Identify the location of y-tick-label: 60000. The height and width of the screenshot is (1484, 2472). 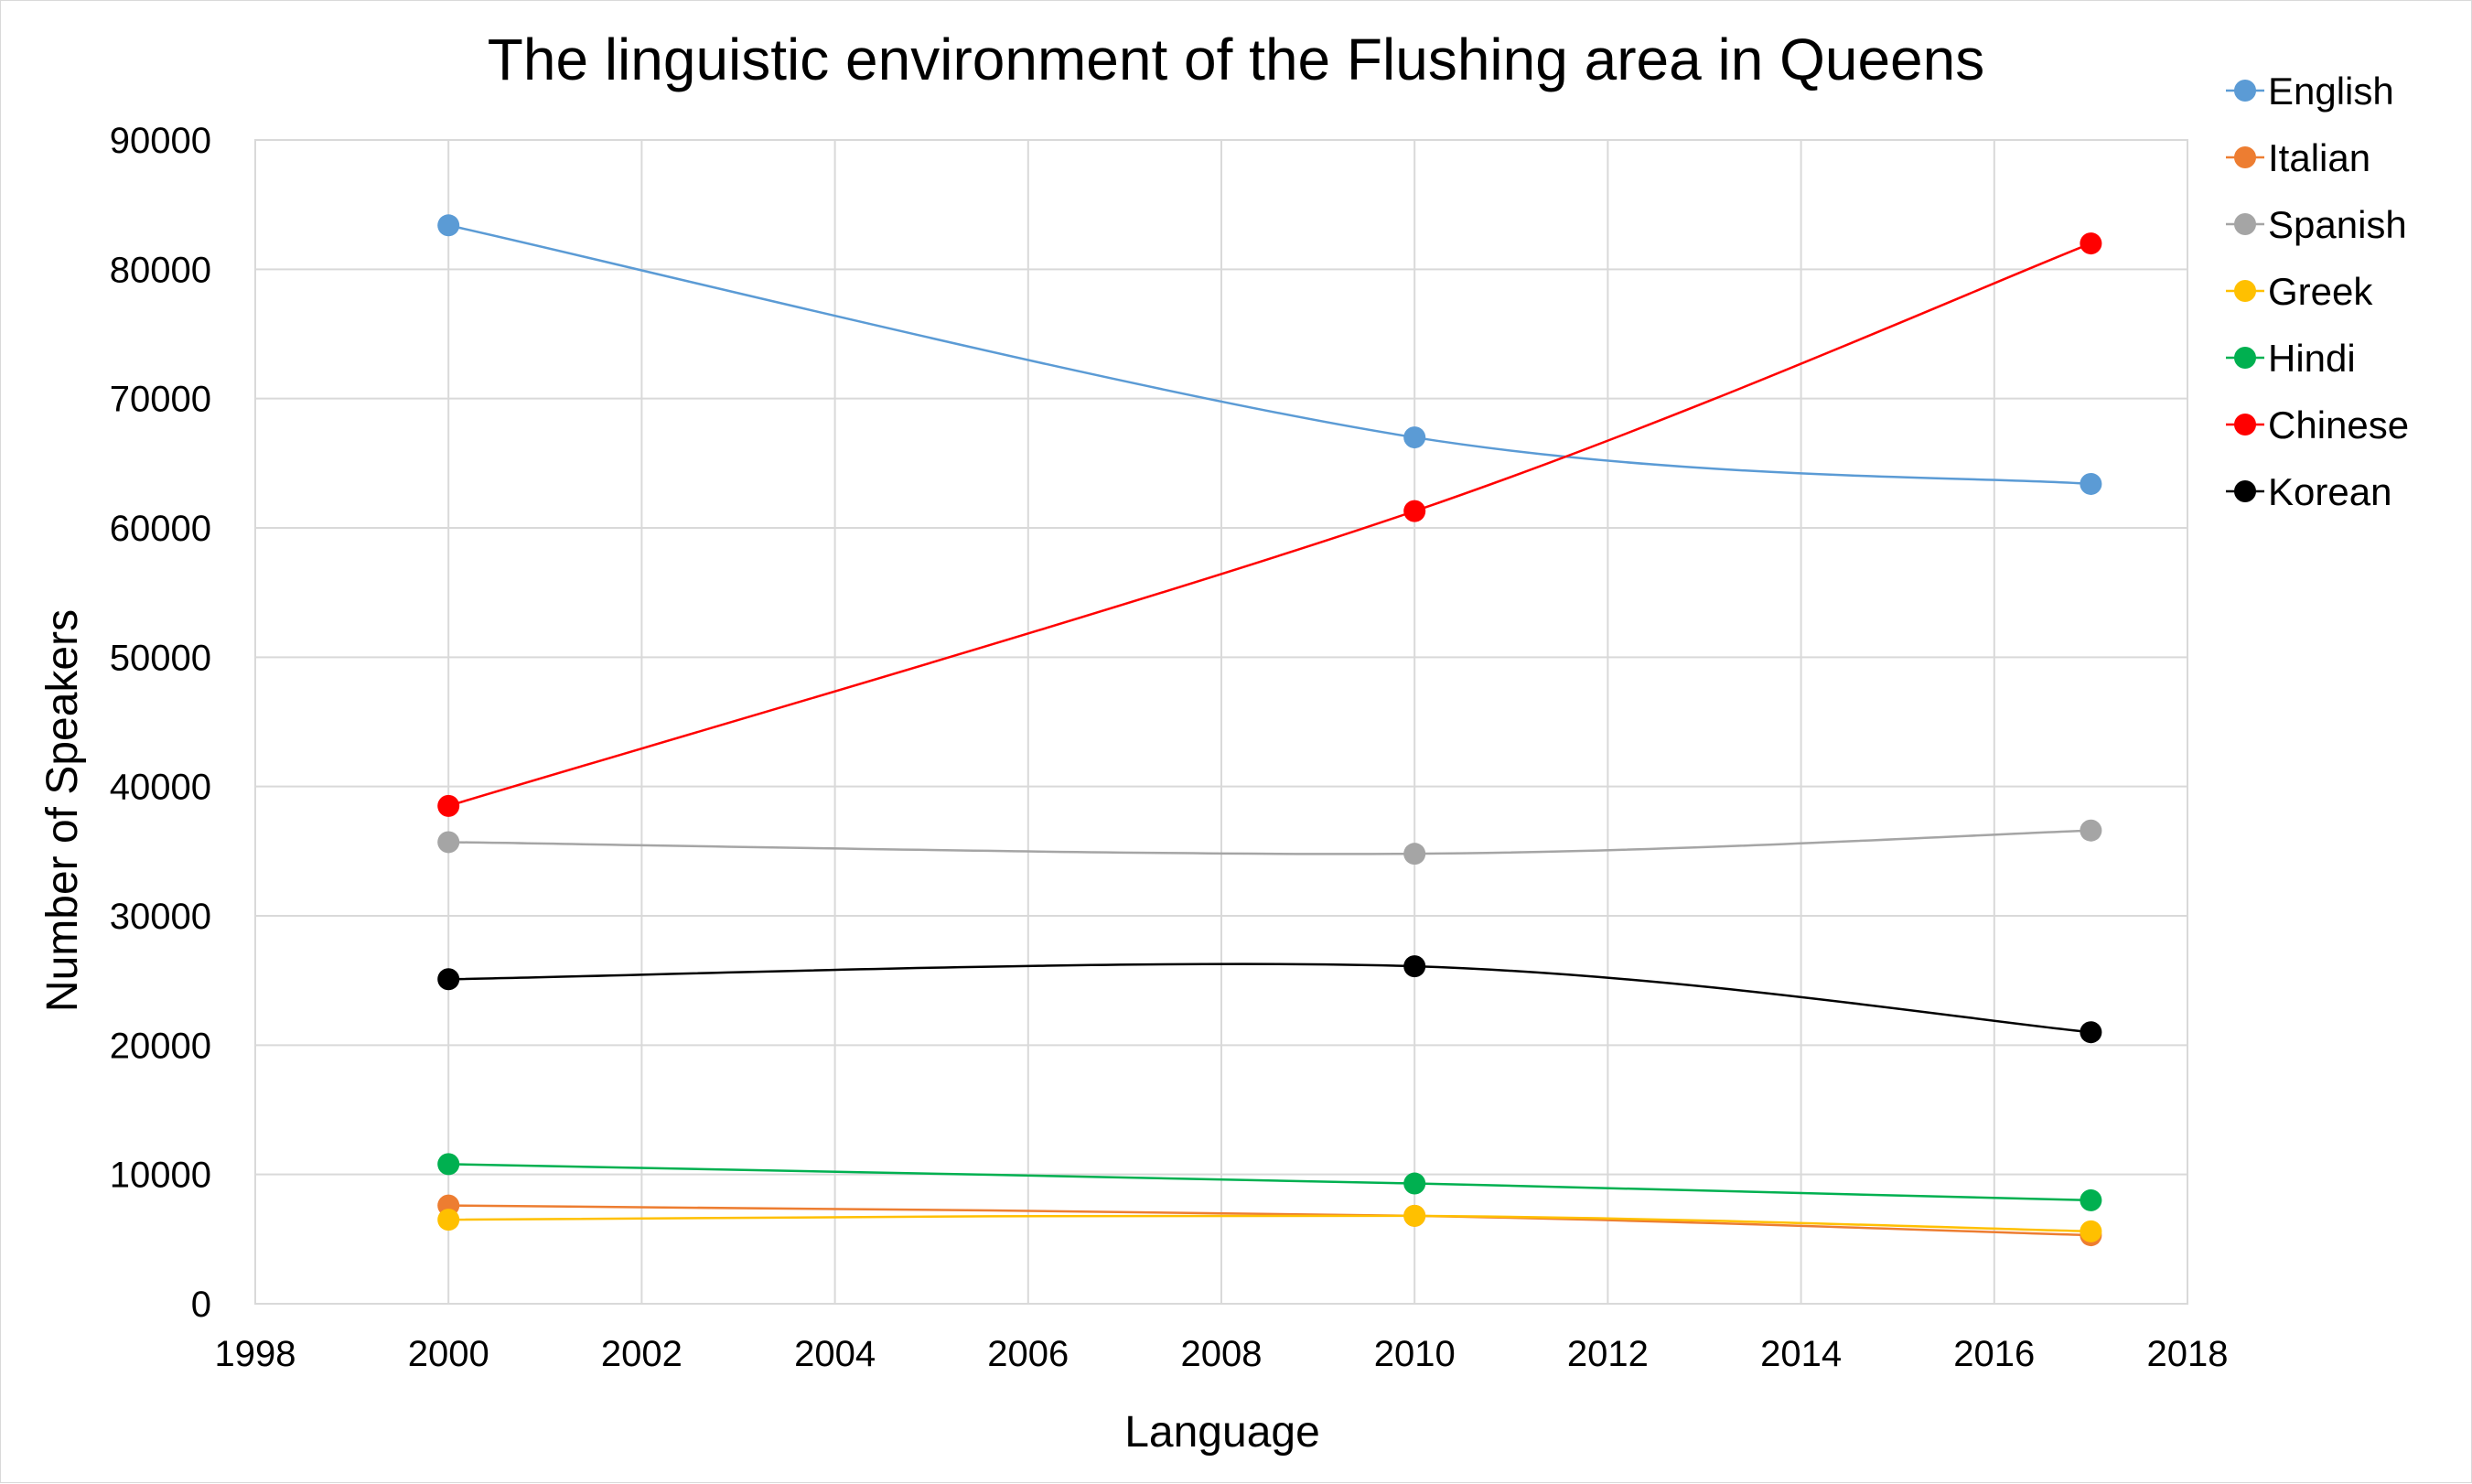
(160, 529).